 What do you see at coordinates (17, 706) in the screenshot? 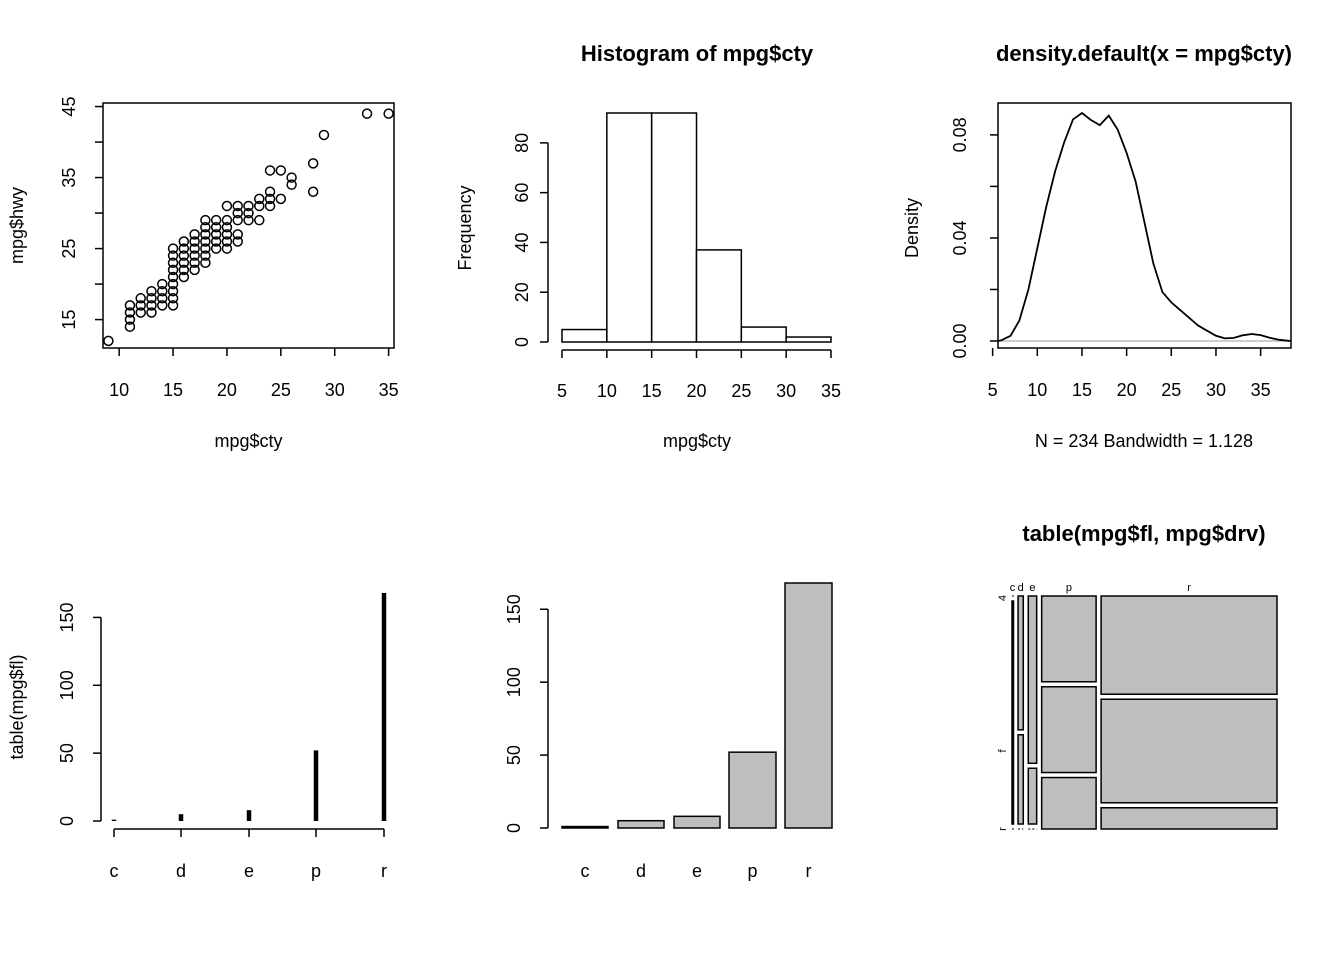
I see `y-axis-label: table(mpg$fl)` at bounding box center [17, 706].